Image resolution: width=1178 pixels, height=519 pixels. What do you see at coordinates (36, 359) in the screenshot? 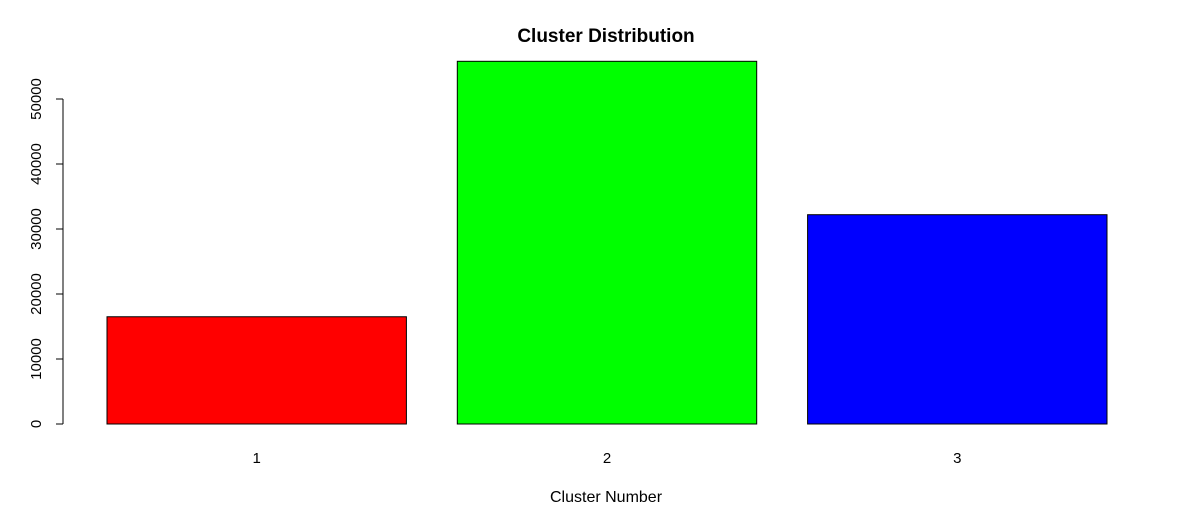
I see `y-tick-label: 10000` at bounding box center [36, 359].